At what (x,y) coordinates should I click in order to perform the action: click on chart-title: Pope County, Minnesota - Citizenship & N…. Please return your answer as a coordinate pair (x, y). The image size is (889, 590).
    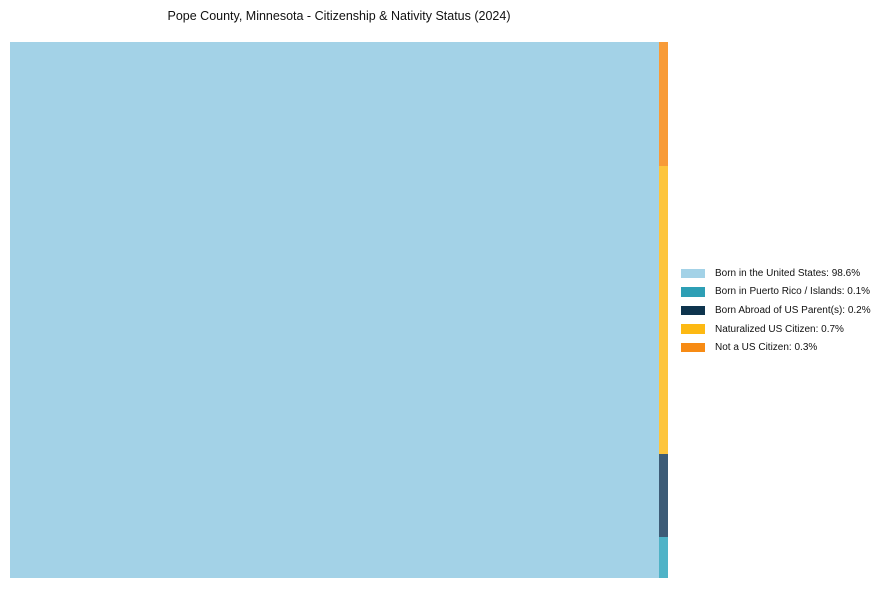
    Looking at the image, I should click on (339, 16).